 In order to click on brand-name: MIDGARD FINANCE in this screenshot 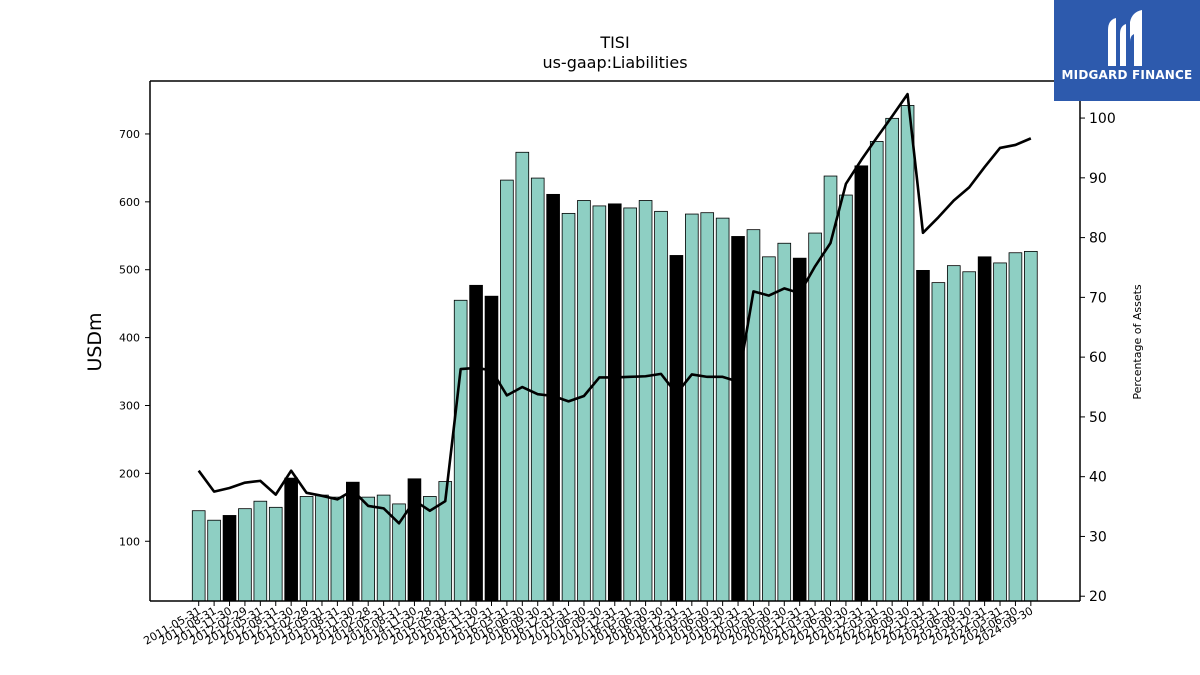, I will do `click(1127, 75)`.